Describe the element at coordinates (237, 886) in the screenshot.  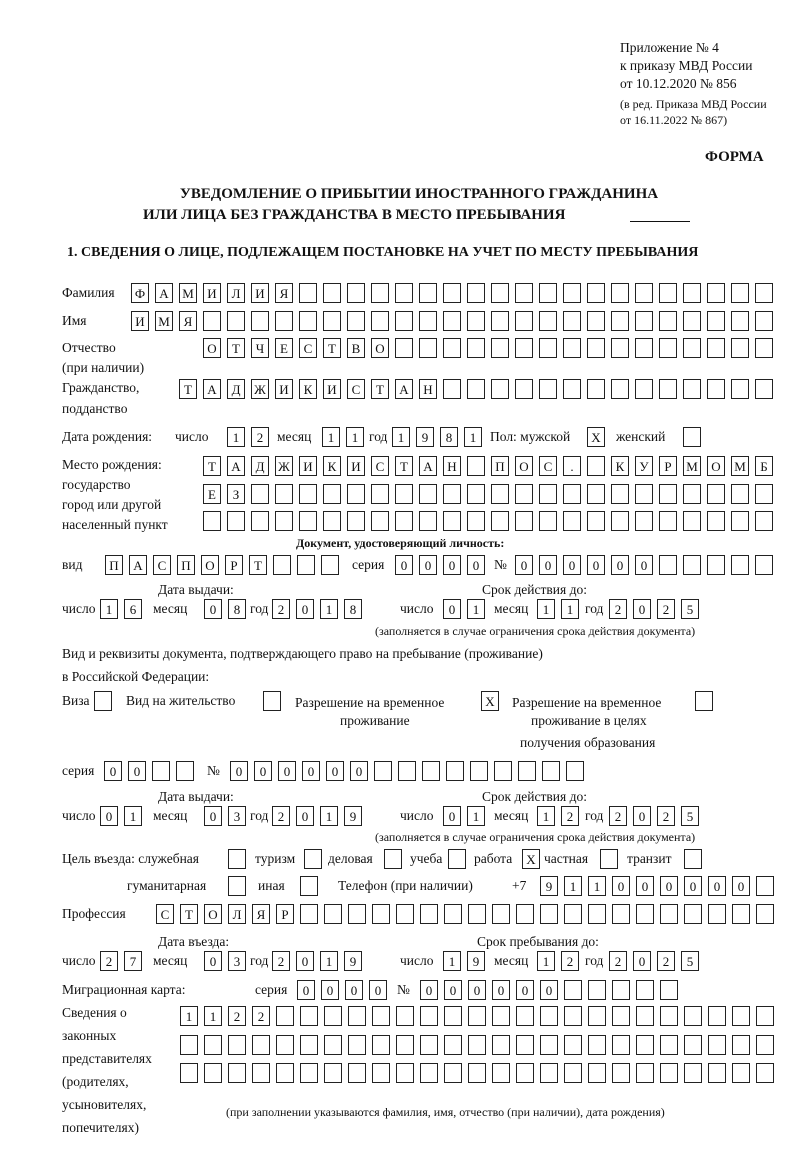
I see `purpose-humanitarian-checkbox` at that location.